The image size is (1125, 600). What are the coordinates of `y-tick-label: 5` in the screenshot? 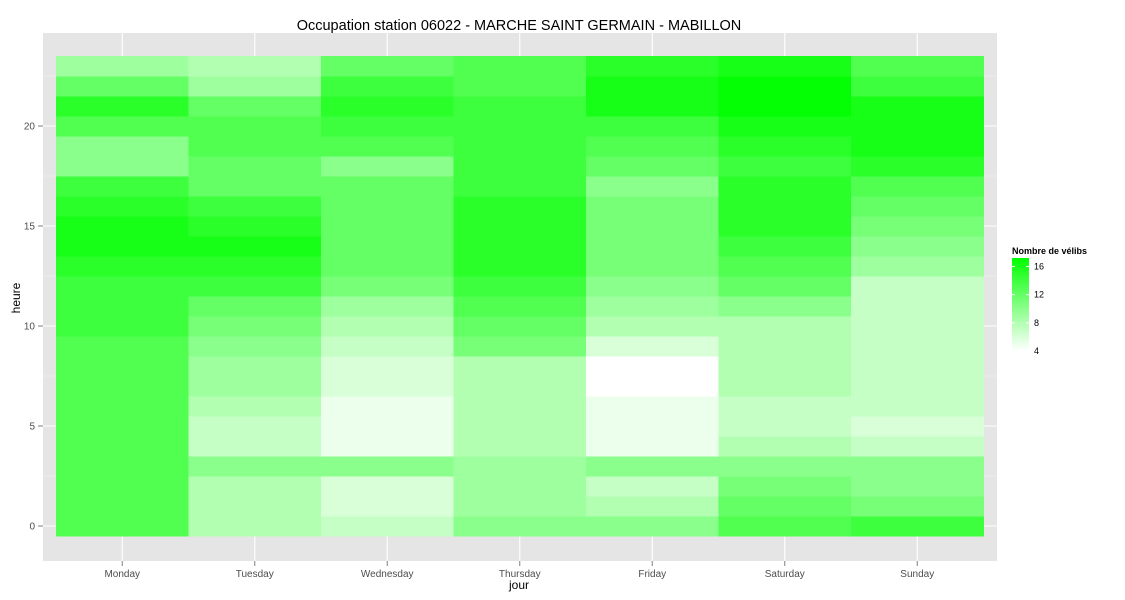 It's located at (32, 427).